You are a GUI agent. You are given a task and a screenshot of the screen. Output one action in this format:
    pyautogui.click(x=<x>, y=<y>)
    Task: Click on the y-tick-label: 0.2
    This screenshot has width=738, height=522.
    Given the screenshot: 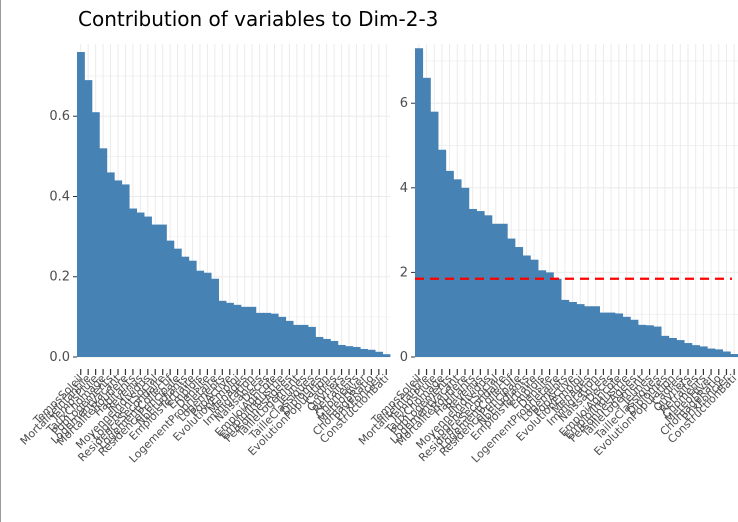 What is the action you would take?
    pyautogui.click(x=59, y=277)
    